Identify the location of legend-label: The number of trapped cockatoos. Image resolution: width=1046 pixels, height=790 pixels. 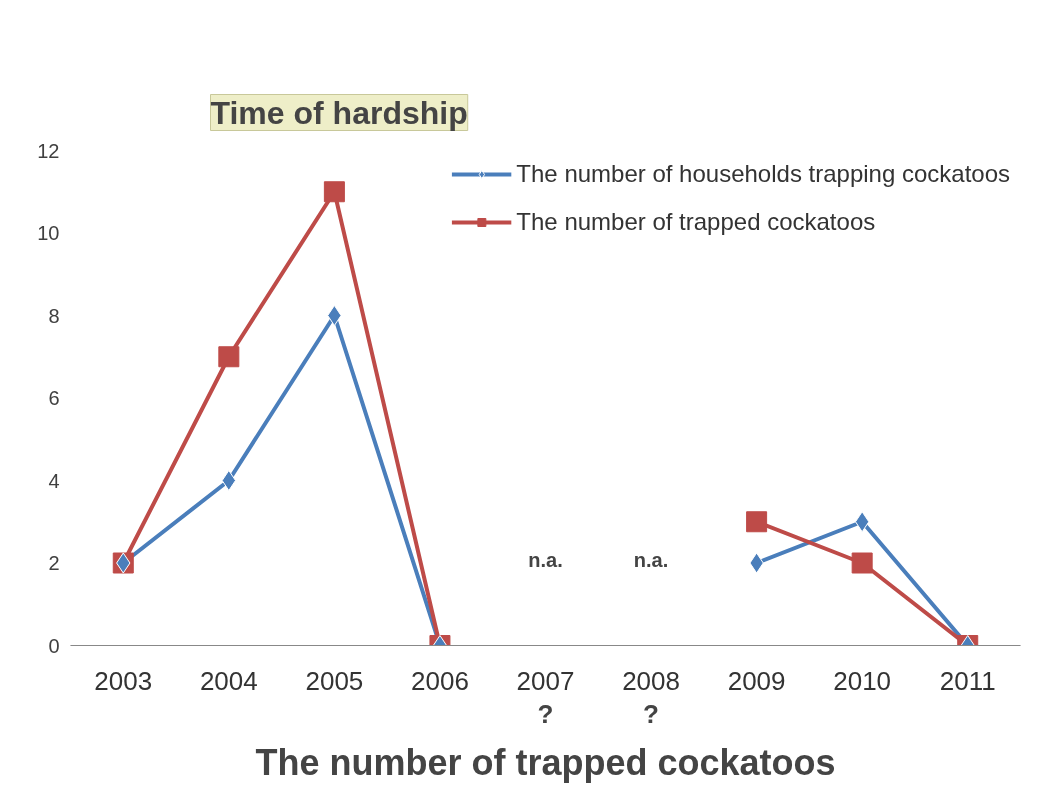
(696, 222).